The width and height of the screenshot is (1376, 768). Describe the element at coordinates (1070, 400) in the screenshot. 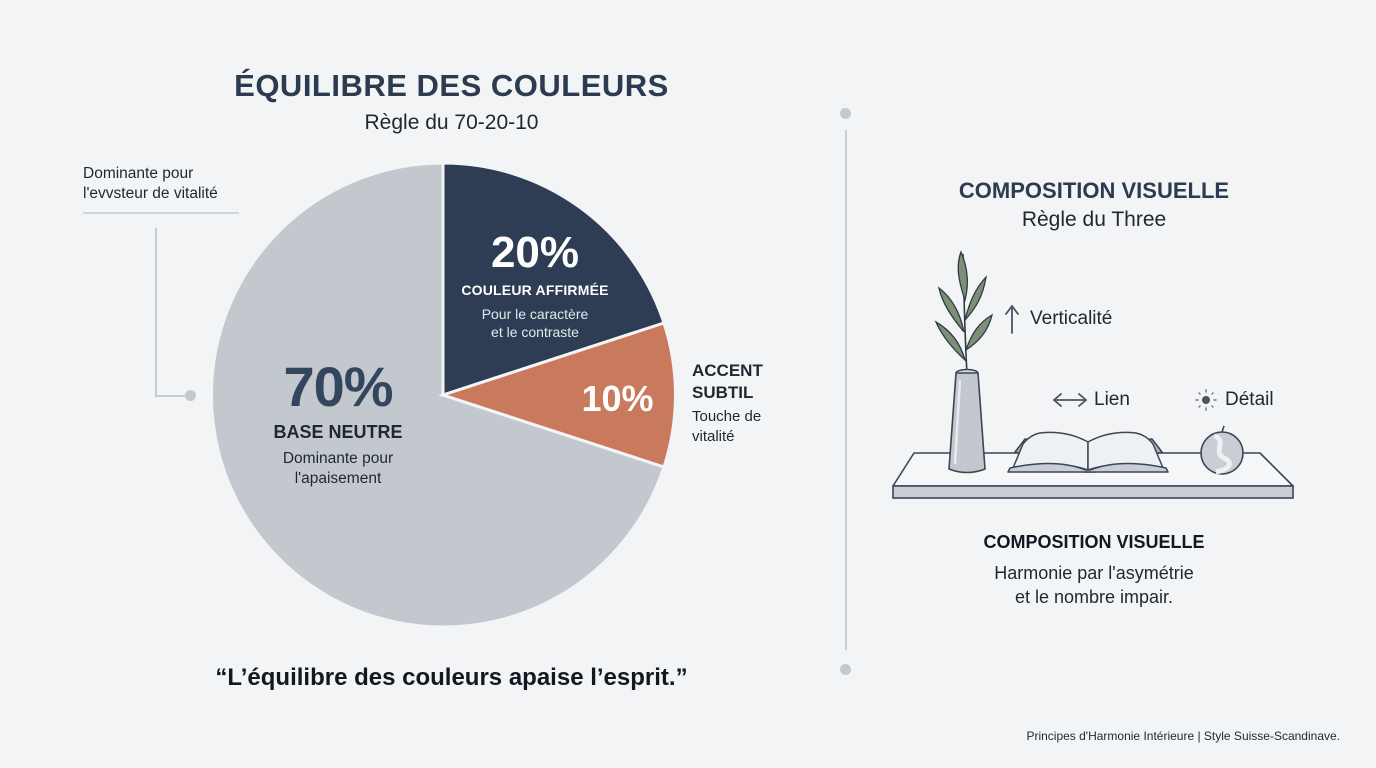

I see `arrow-horizontal-icon` at that location.